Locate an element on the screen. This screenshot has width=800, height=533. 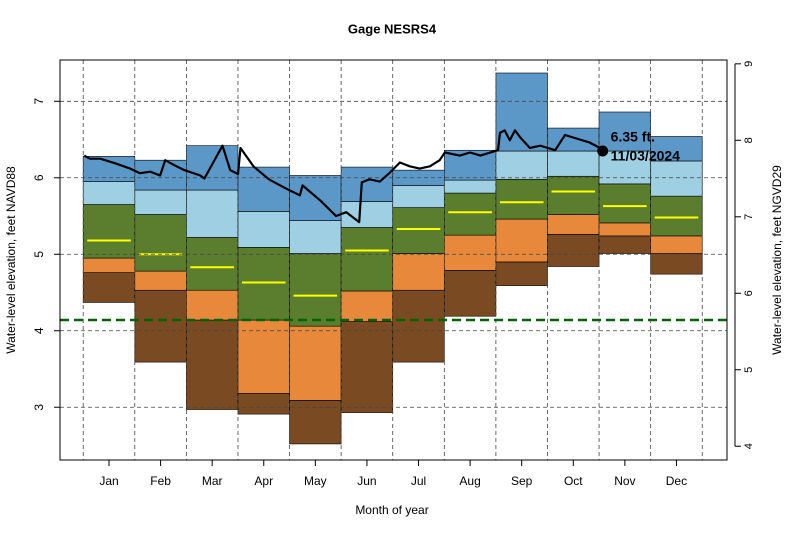
x-tick-label: Mar is located at coordinates (212, 481).